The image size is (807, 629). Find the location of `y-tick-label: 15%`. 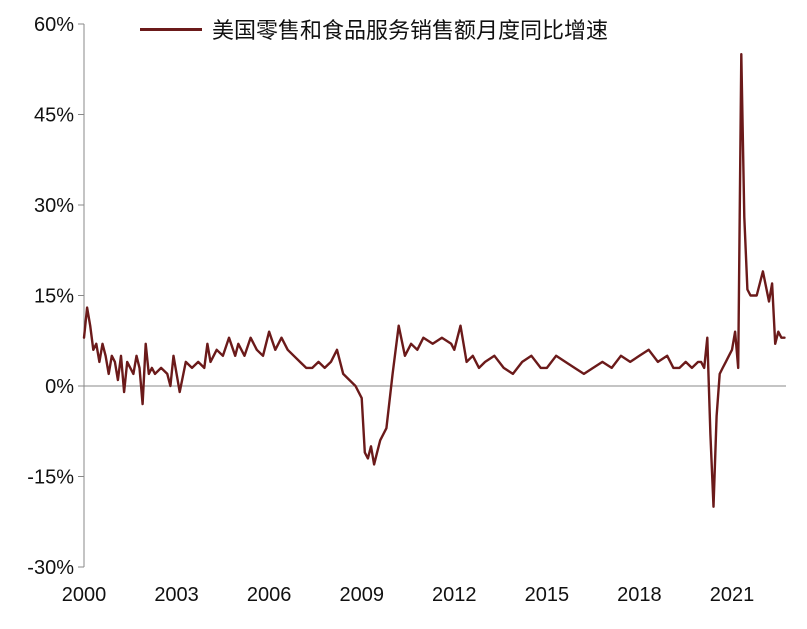

y-tick-label: 15% is located at coordinates (54, 297).